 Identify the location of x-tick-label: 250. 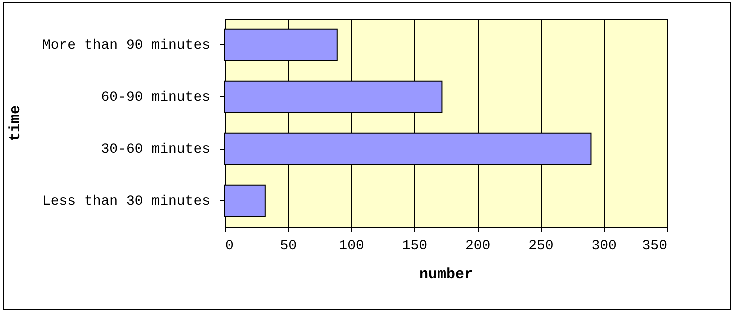
(541, 246).